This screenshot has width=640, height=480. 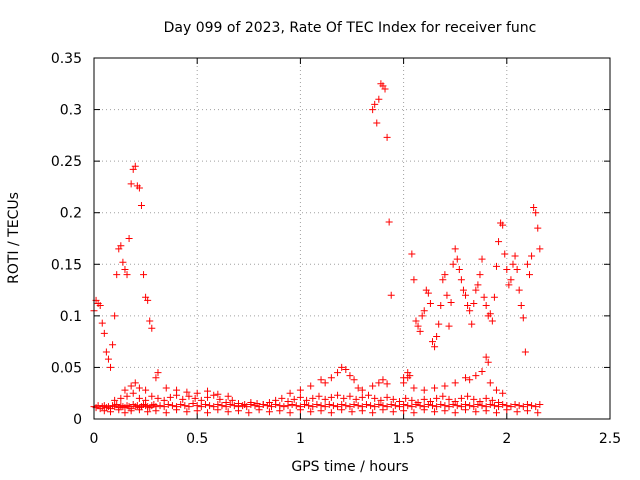 What do you see at coordinates (349, 467) in the screenshot?
I see `x-axis-label: GPS time / hours` at bounding box center [349, 467].